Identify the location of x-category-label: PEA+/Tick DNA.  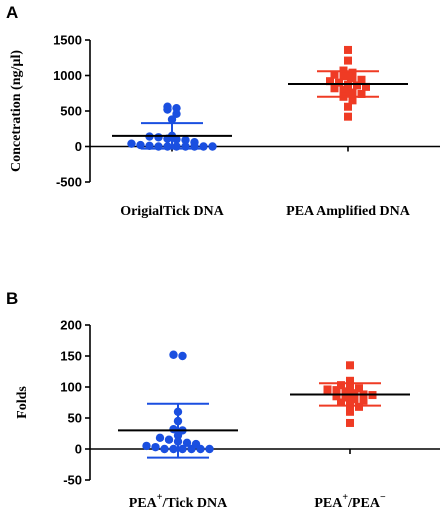
(178, 501).